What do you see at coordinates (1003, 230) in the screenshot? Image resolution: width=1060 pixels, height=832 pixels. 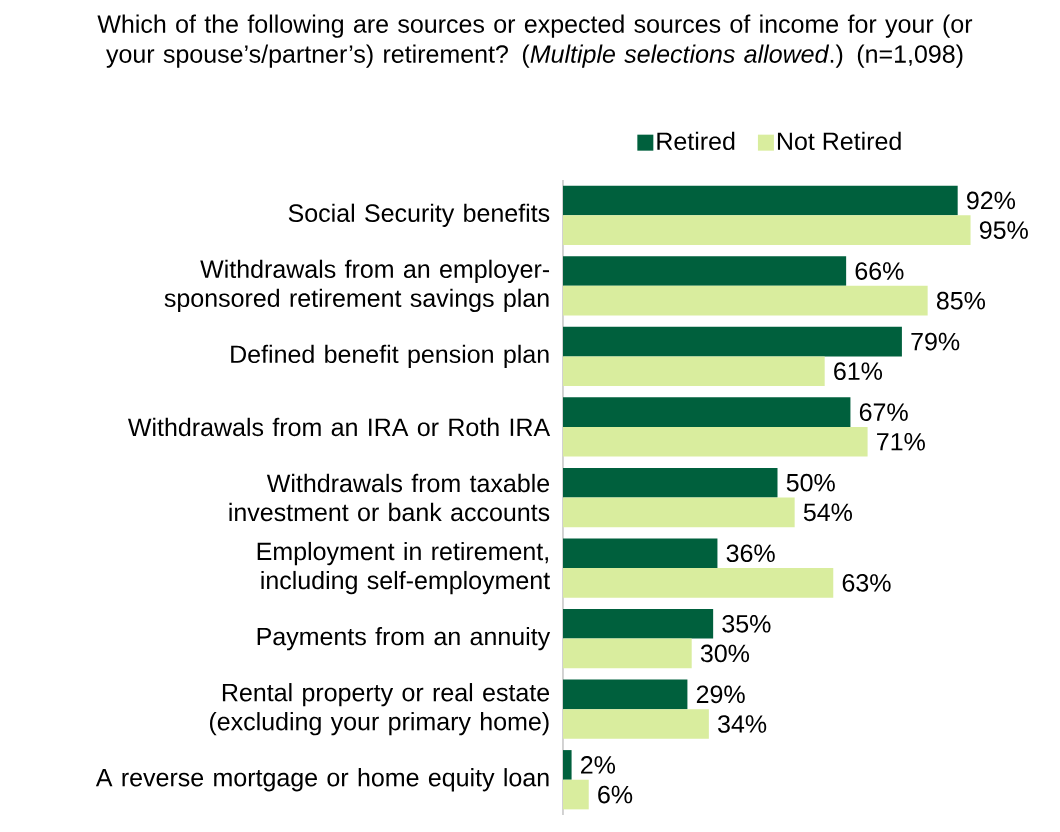 I see `data-label: 95%` at bounding box center [1003, 230].